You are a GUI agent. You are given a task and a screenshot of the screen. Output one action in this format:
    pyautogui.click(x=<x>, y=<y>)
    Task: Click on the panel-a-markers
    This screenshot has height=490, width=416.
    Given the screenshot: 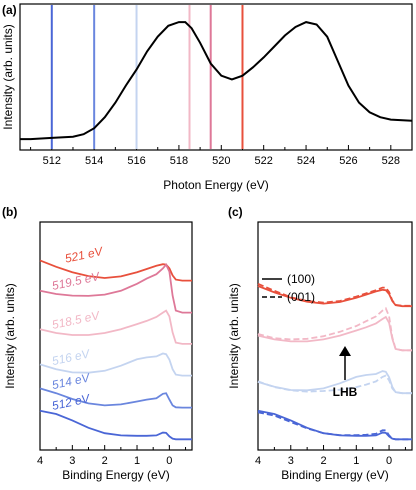 What is the action you would take?
    pyautogui.click(x=147, y=77)
    